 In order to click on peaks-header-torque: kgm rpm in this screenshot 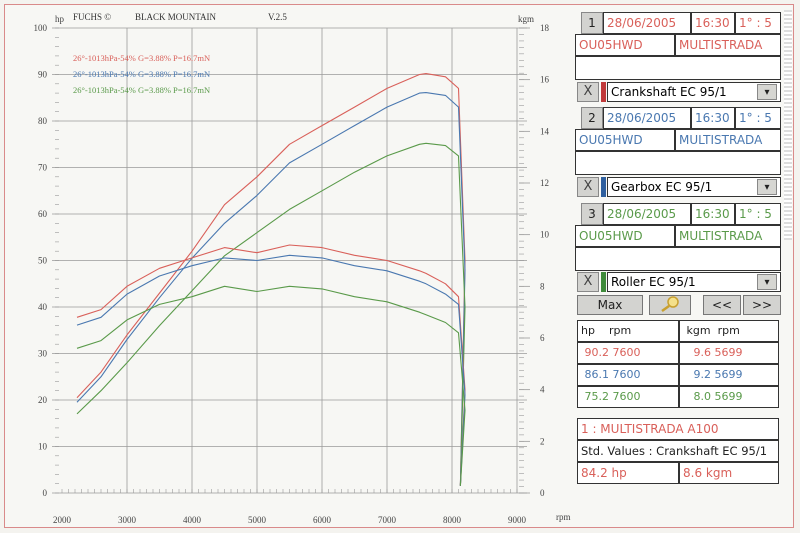, I will do `click(729, 331)`.